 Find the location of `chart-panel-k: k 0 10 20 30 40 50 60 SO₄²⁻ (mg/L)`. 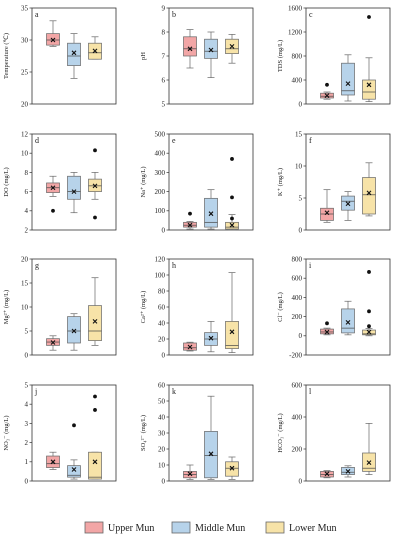

chart-panel-k: k 0 10 20 30 40 50 60 SO₄²⁻ (mg/L) is located at coordinates (197, 433).